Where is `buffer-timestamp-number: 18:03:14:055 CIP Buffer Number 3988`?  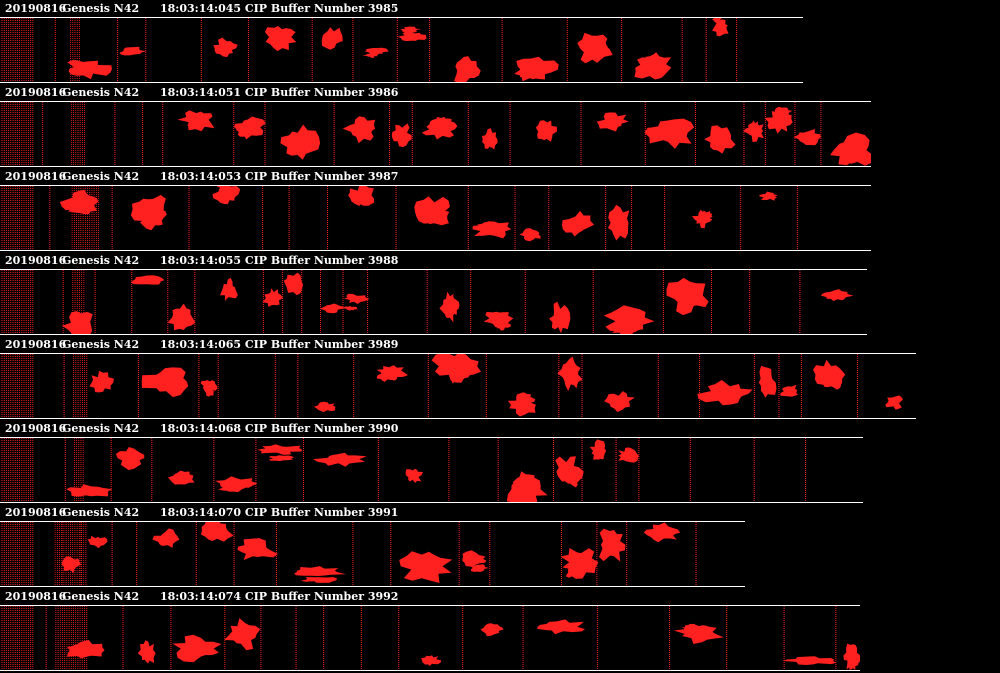 buffer-timestamp-number: 18:03:14:055 CIP Buffer Number 3988 is located at coordinates (279, 260).